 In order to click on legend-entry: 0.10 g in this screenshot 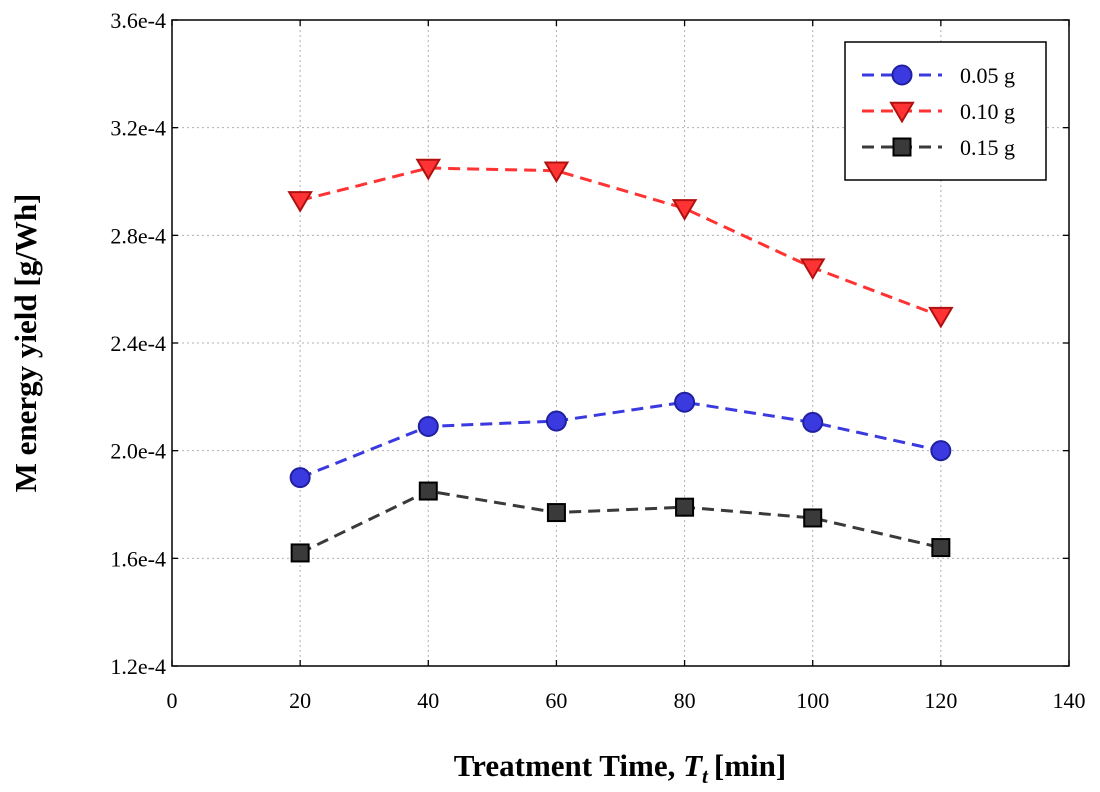, I will do `click(938, 111)`.